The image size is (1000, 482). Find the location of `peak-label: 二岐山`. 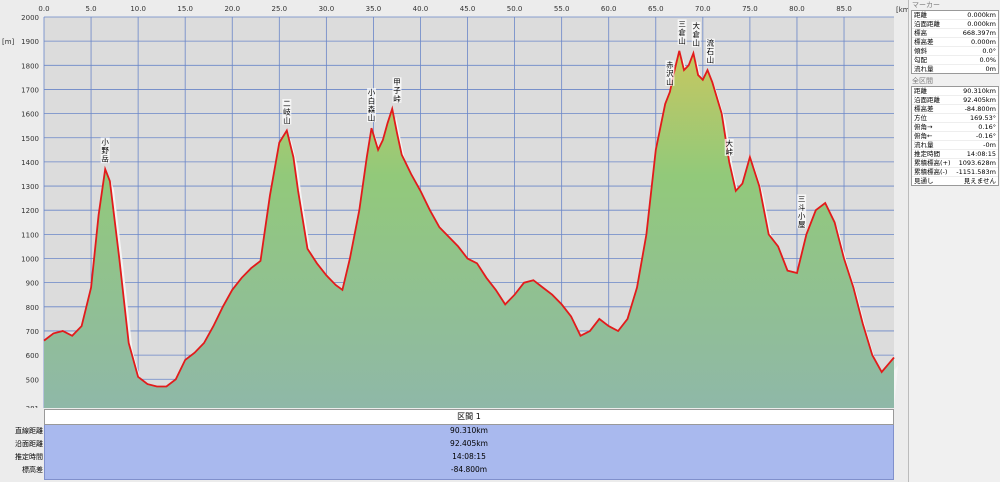

peak-label: 二岐山 is located at coordinates (287, 112).